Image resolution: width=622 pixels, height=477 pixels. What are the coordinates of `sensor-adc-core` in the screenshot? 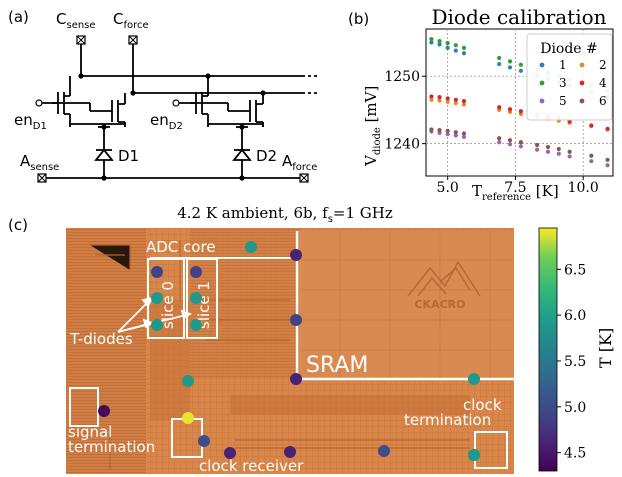 It's located at (251, 247).